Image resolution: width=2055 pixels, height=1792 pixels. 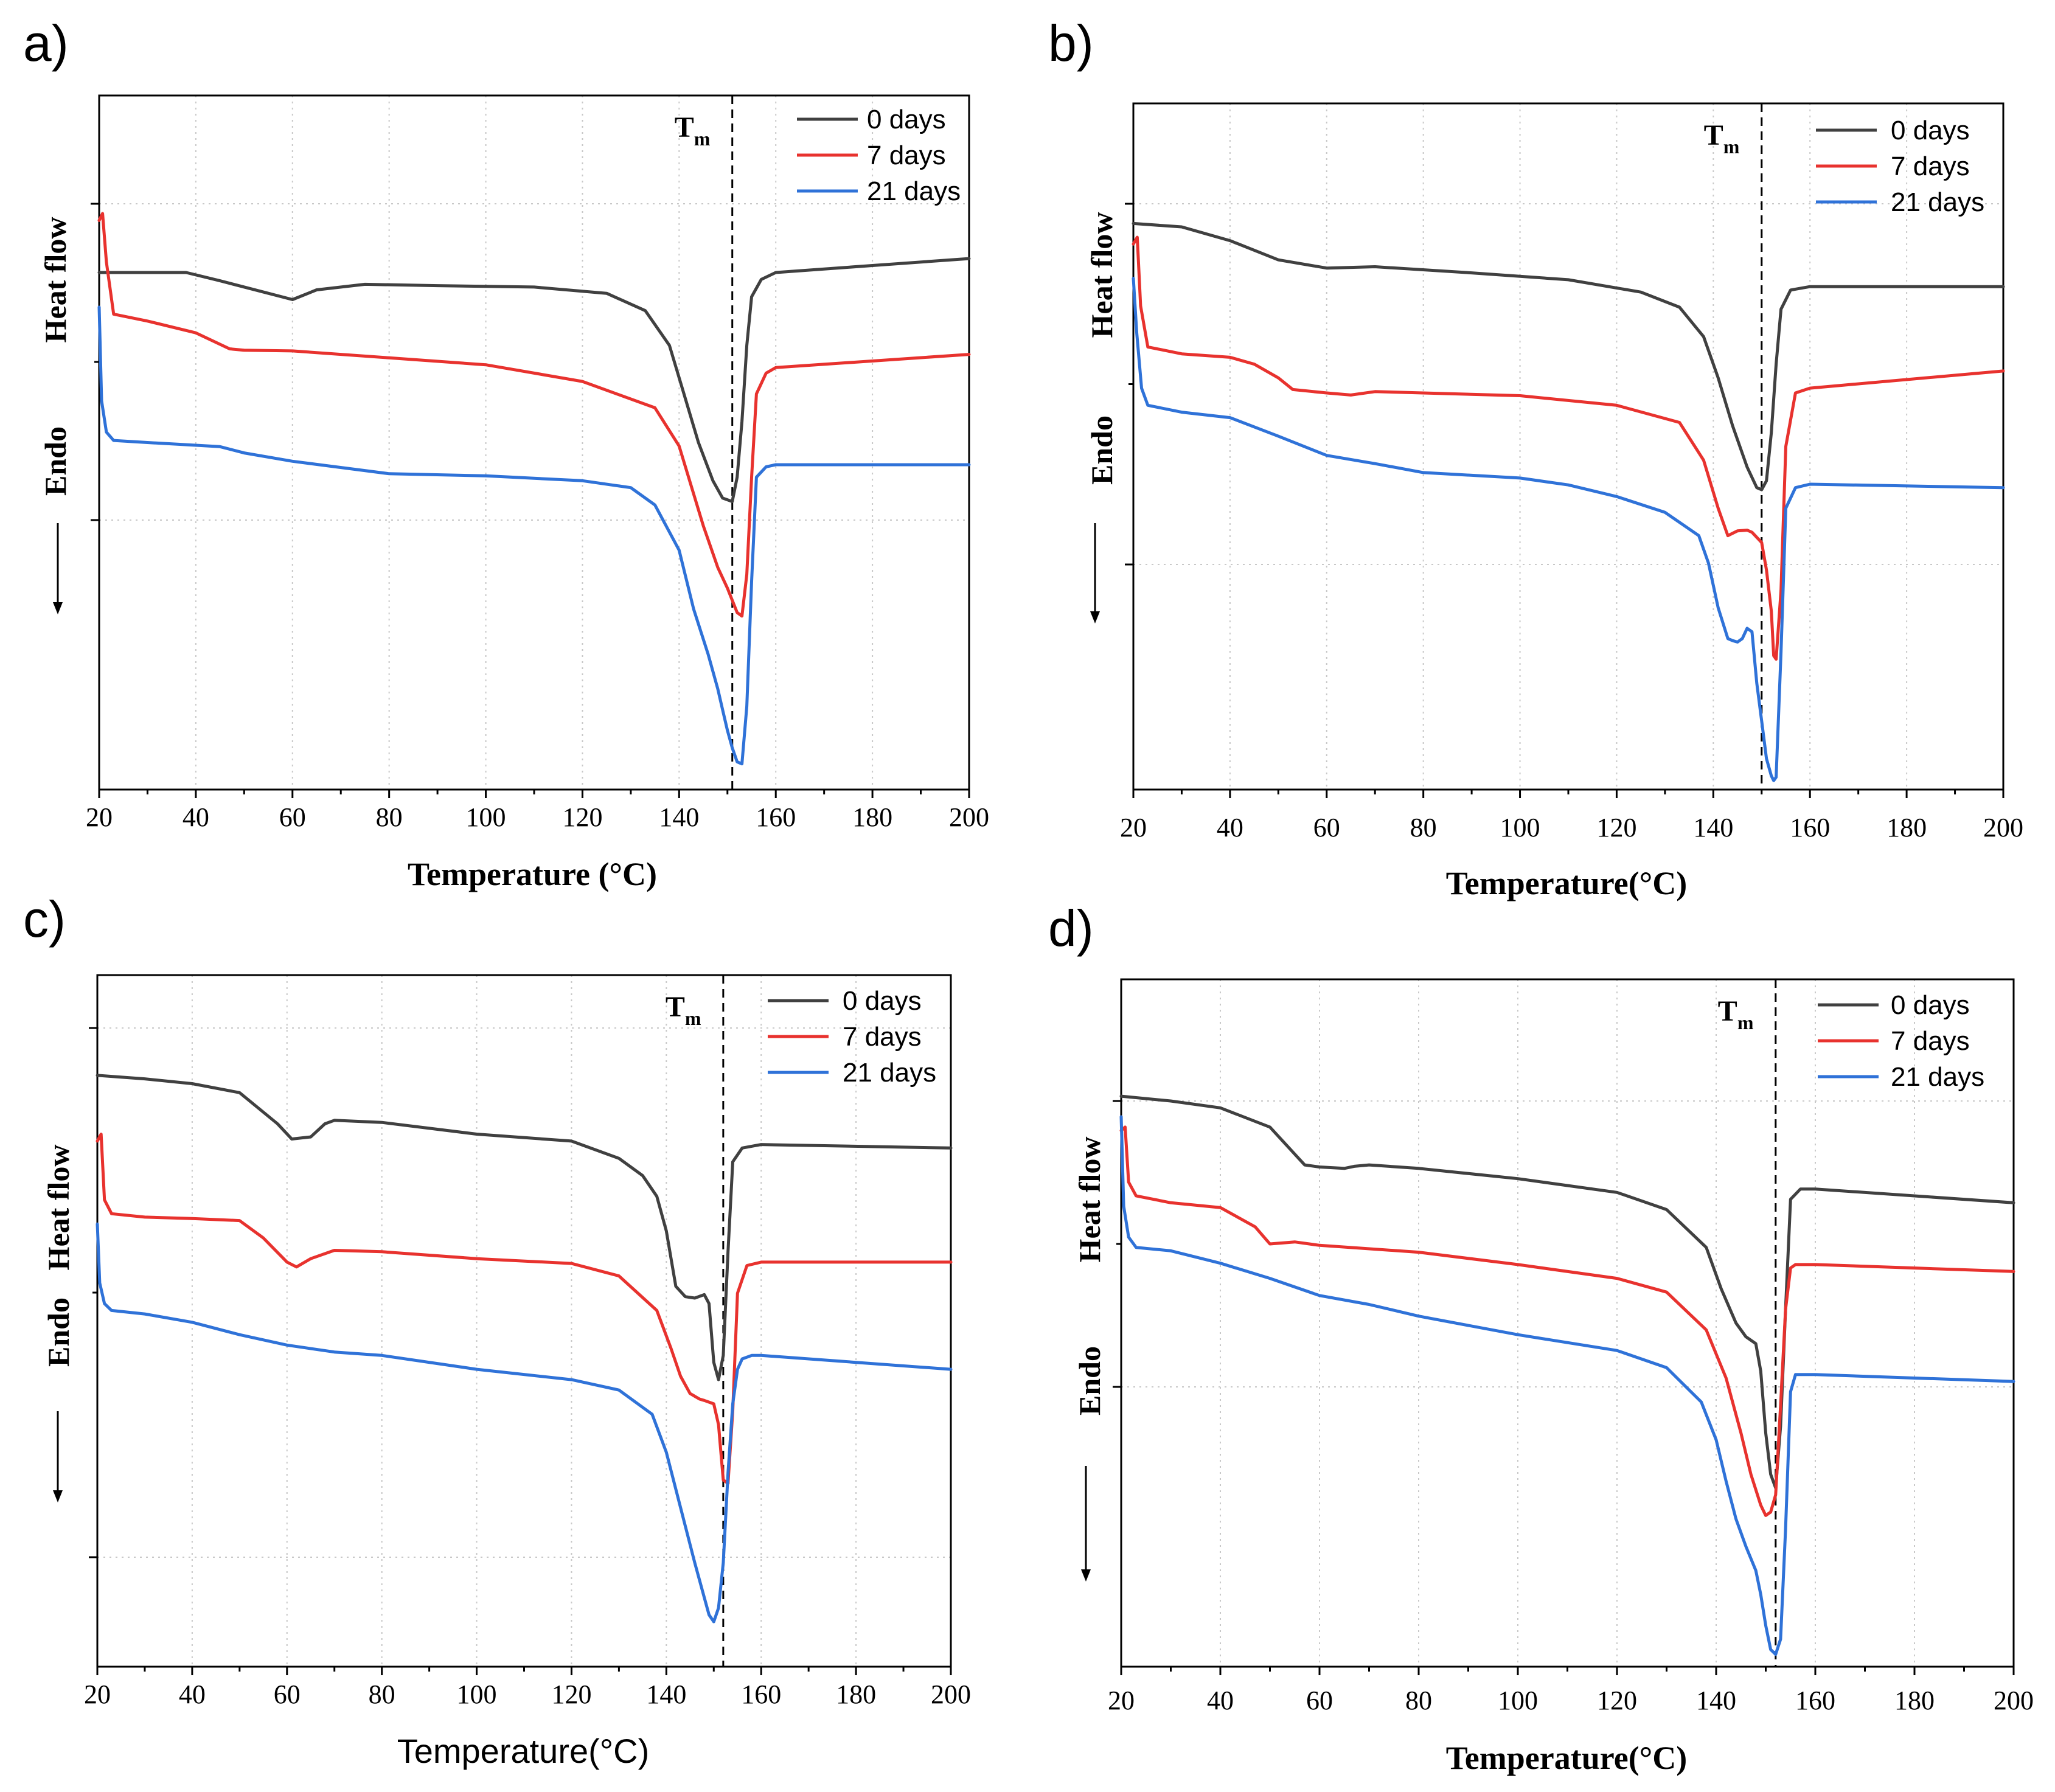 I want to click on panel-letter: d), so click(x=1071, y=928).